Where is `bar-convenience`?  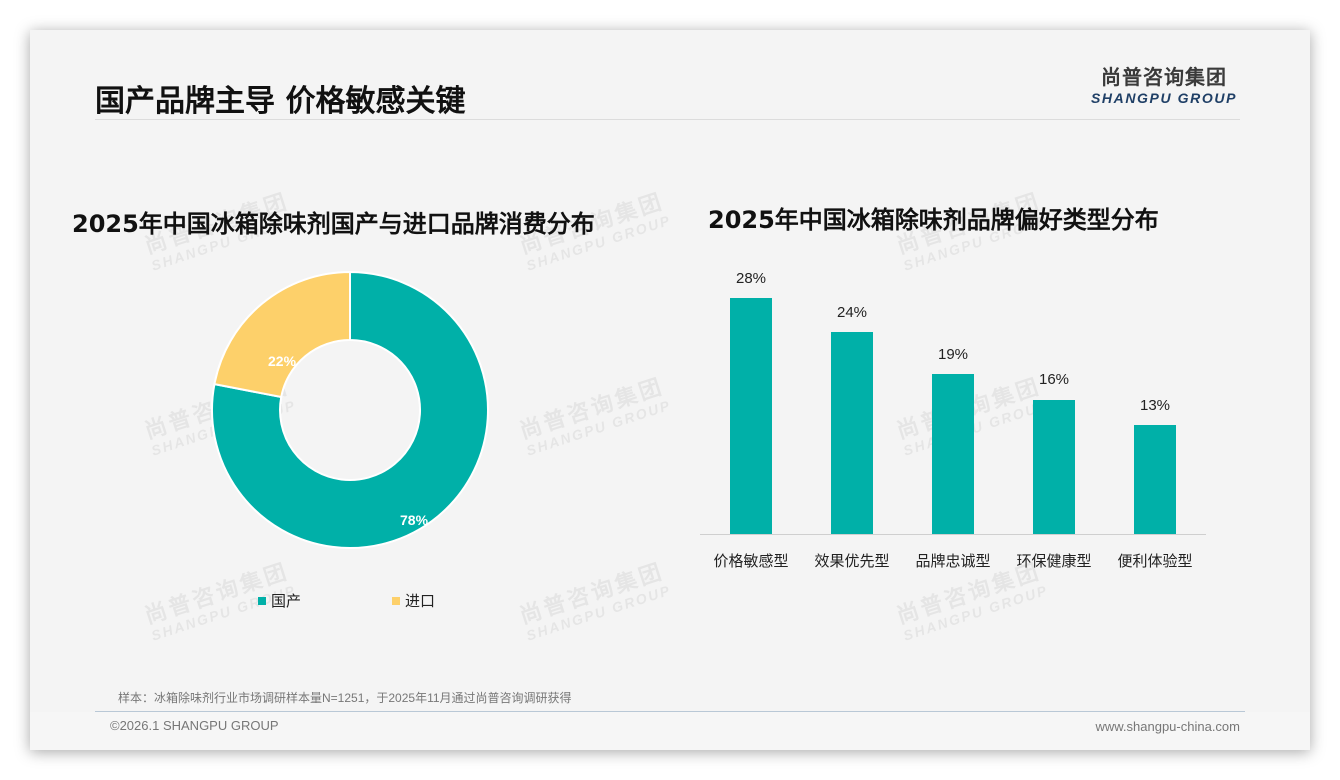 bar-convenience is located at coordinates (1155, 479).